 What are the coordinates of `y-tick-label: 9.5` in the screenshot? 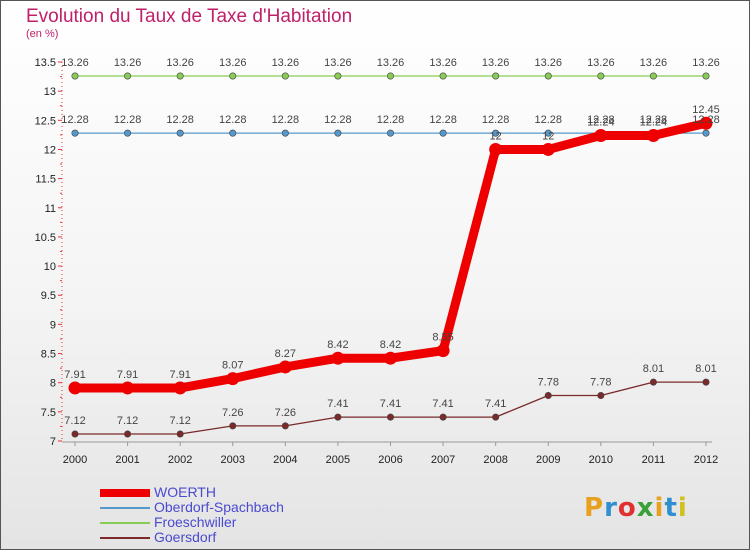 It's located at (48, 296).